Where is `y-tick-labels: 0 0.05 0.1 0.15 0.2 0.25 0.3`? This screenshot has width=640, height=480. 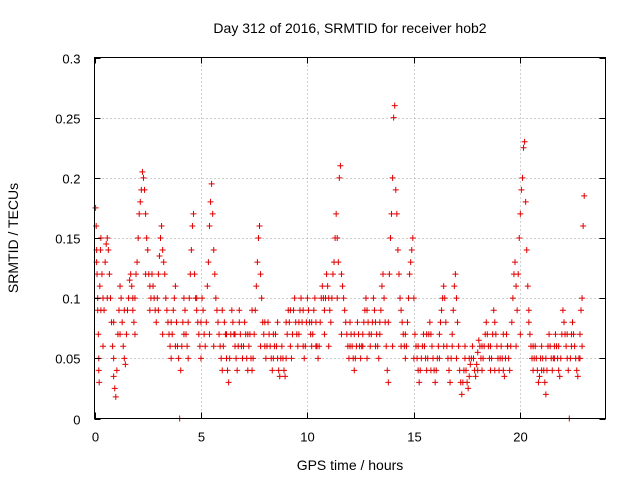
y-tick-labels: 0 0.05 0.1 0.15 0.2 0.25 0.3 is located at coordinates (67, 240).